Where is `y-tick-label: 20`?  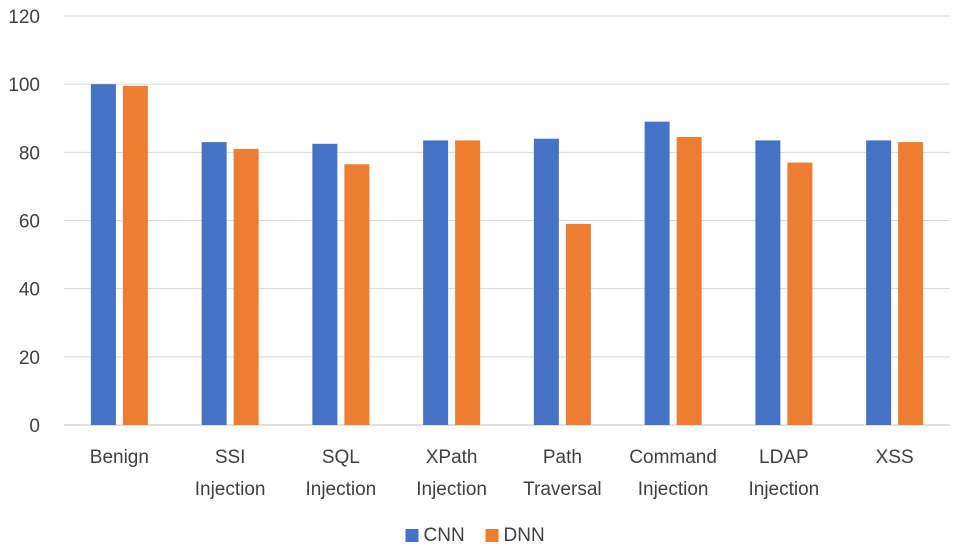
y-tick-label: 20 is located at coordinates (29, 358).